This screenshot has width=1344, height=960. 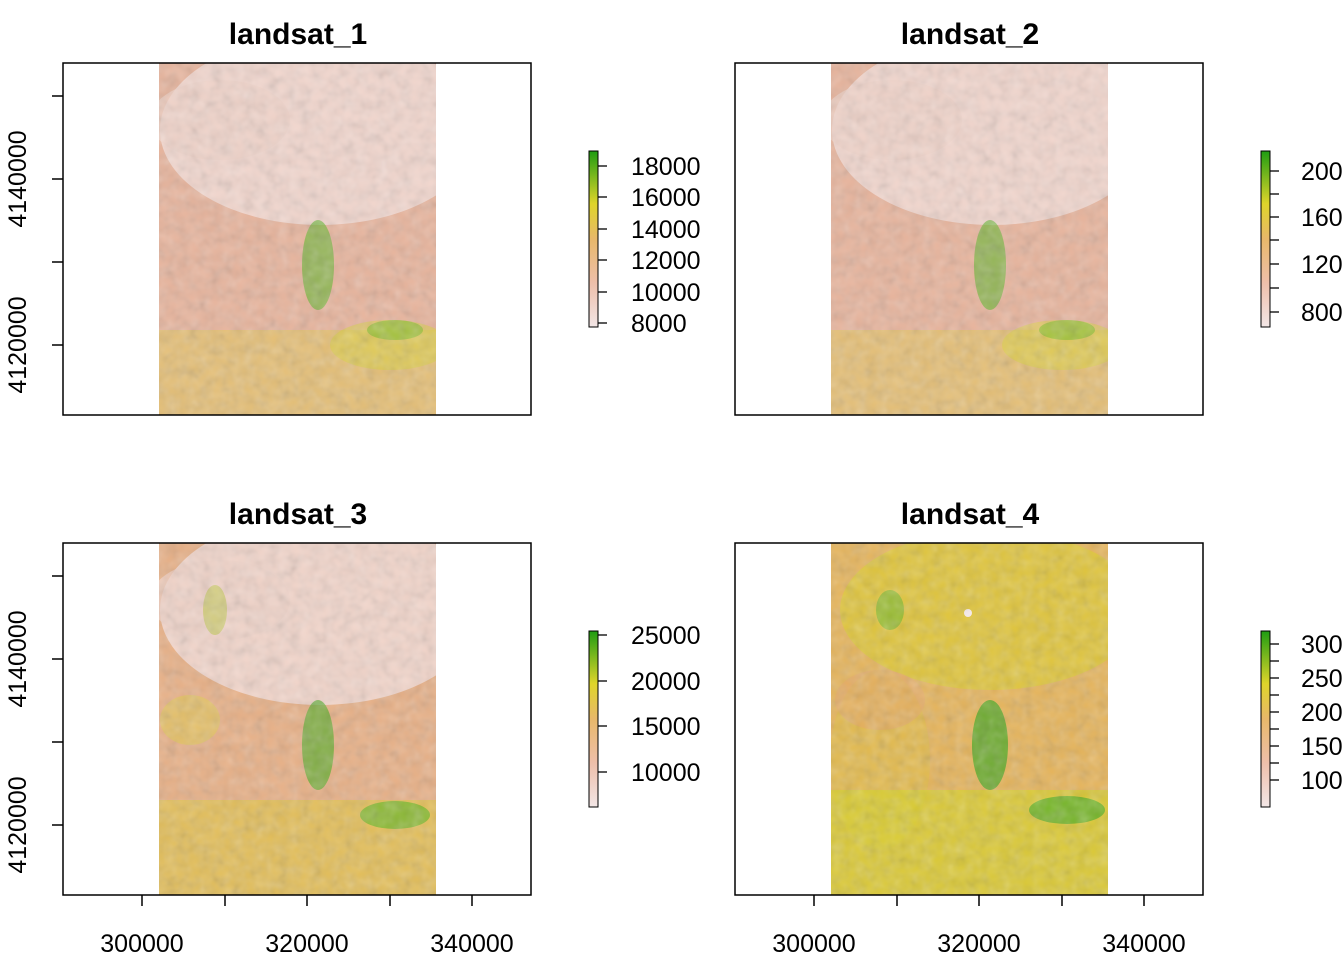 I want to click on legend-tick-label: 300, so click(x=1322, y=645).